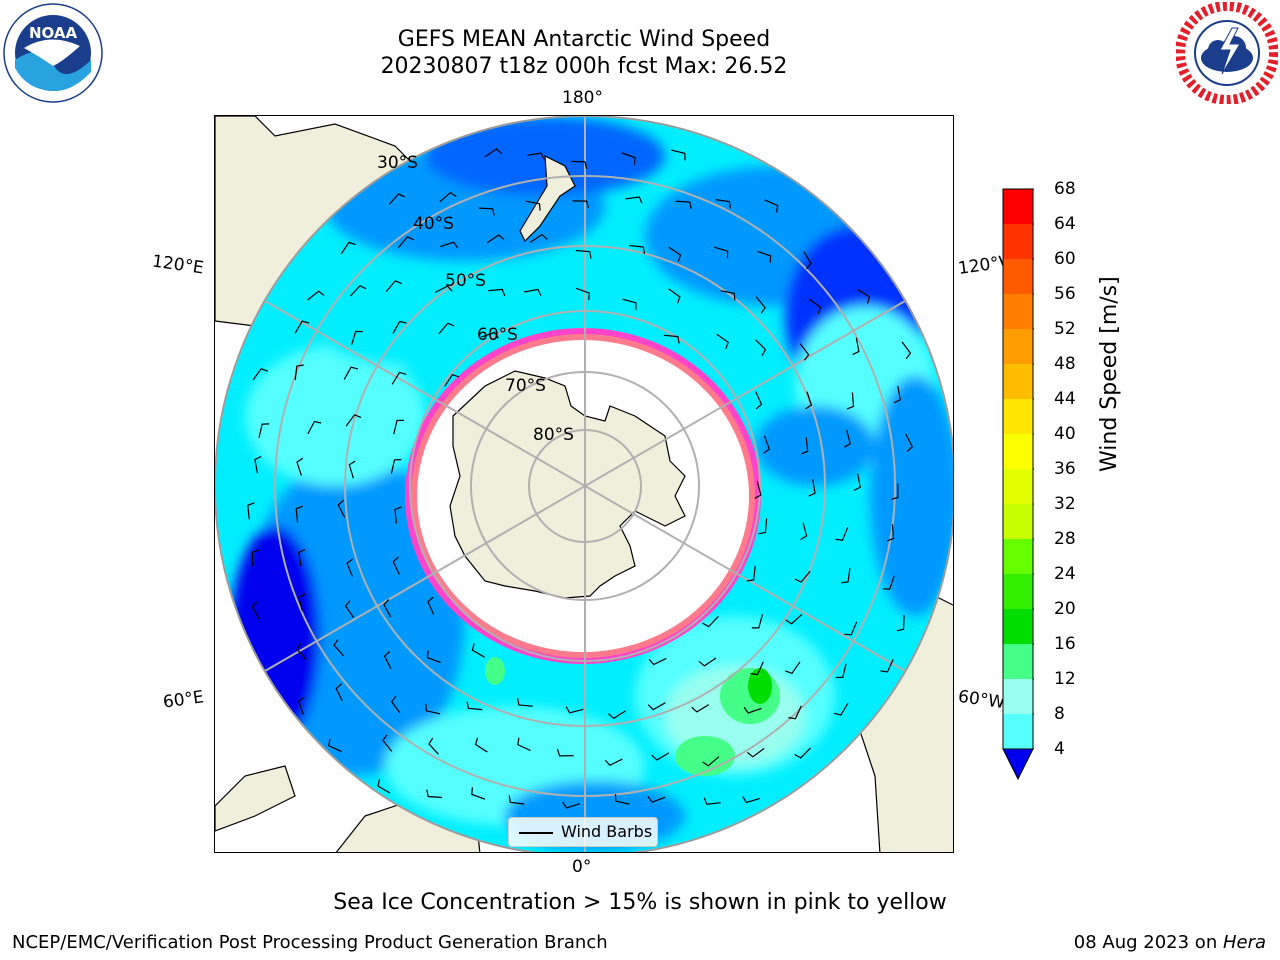  I want to click on colorbar-tick-label: 60, so click(1065, 259).